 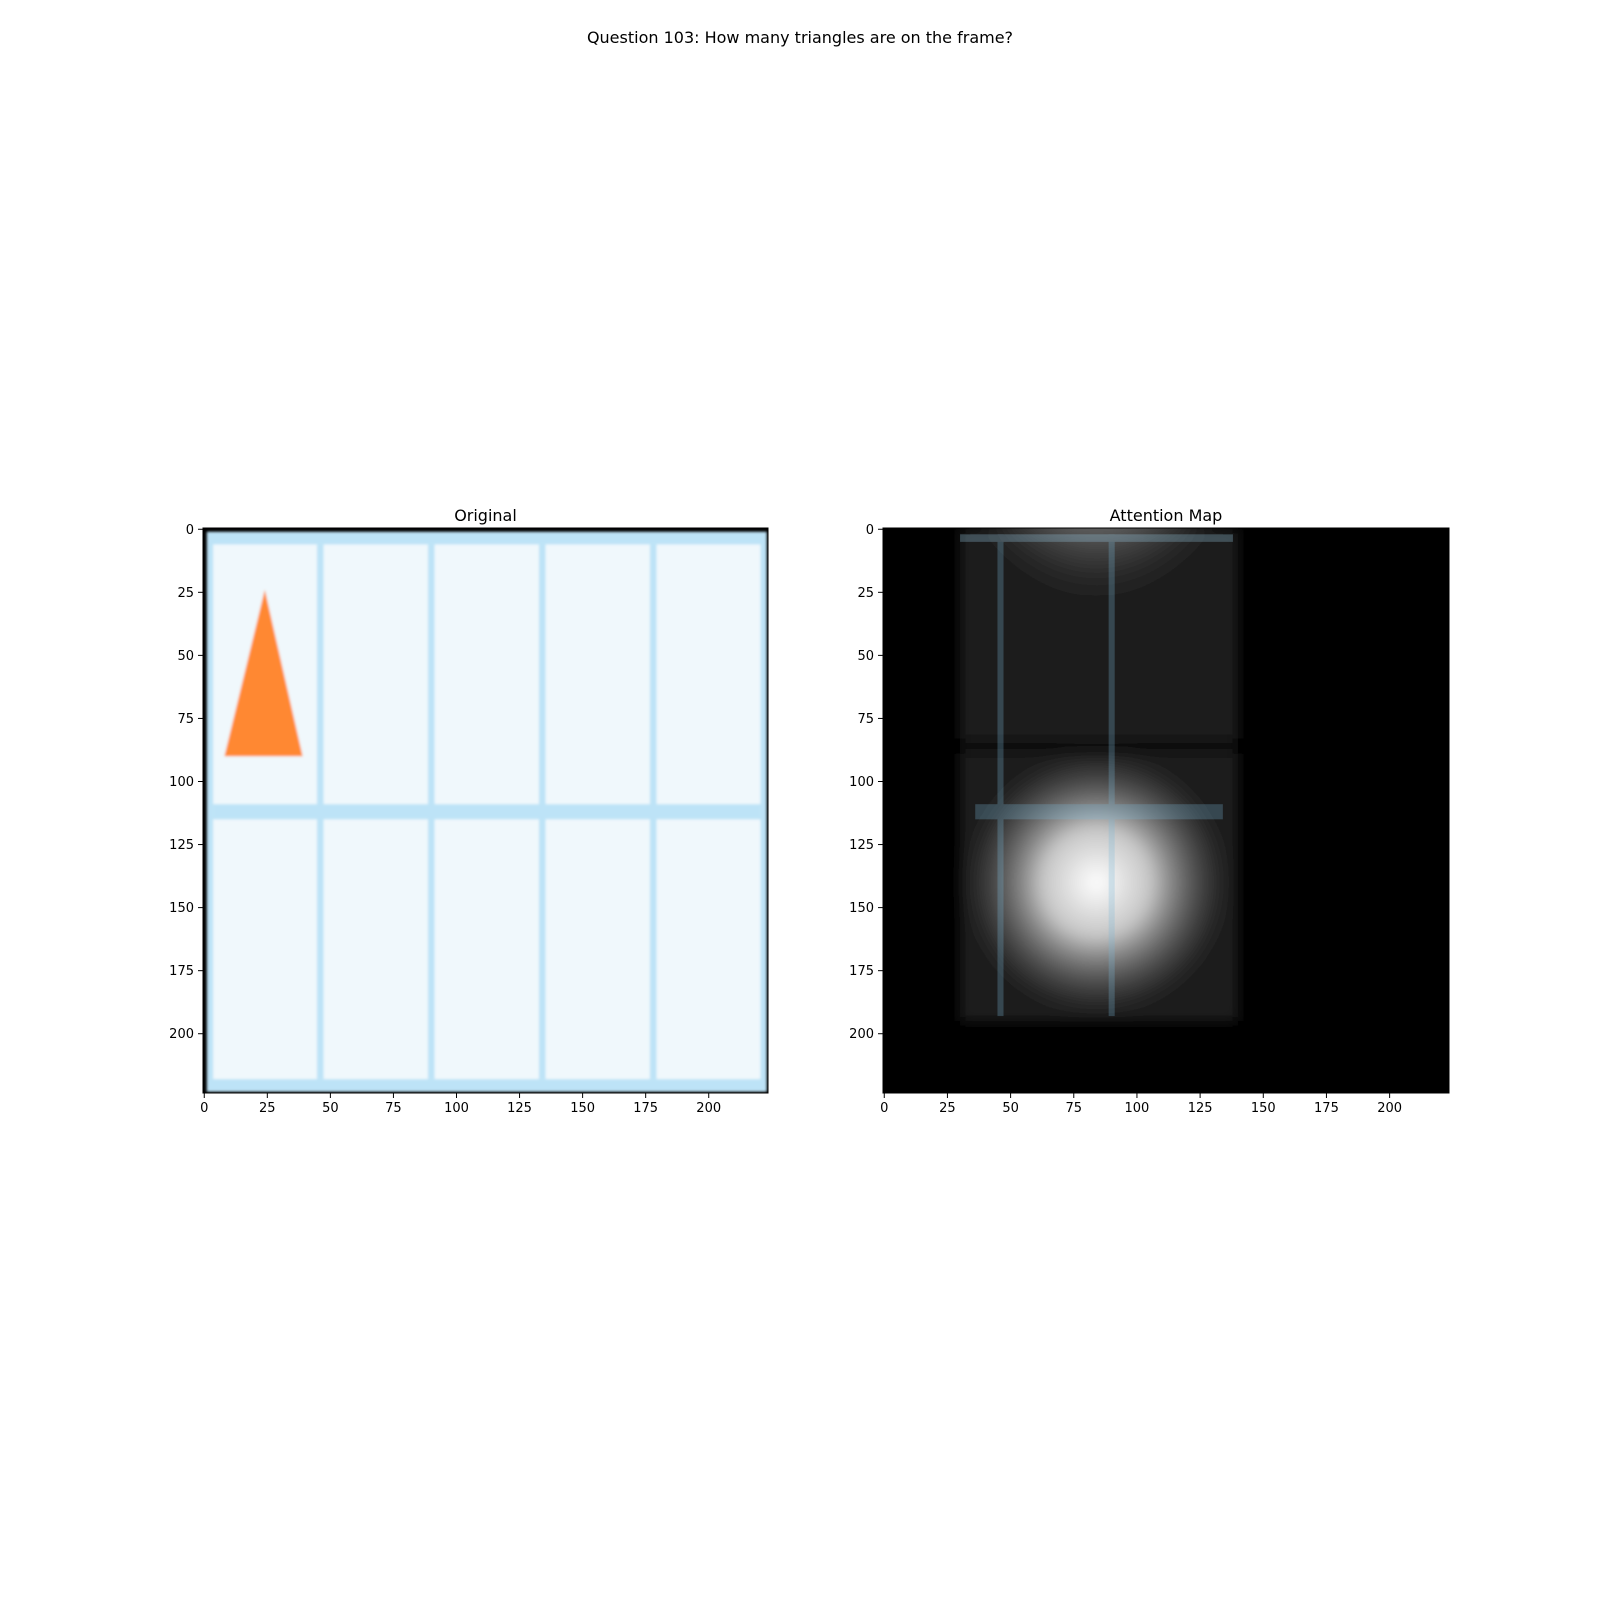 What do you see at coordinates (456, 1108) in the screenshot?
I see `original-x-tick-label: 100` at bounding box center [456, 1108].